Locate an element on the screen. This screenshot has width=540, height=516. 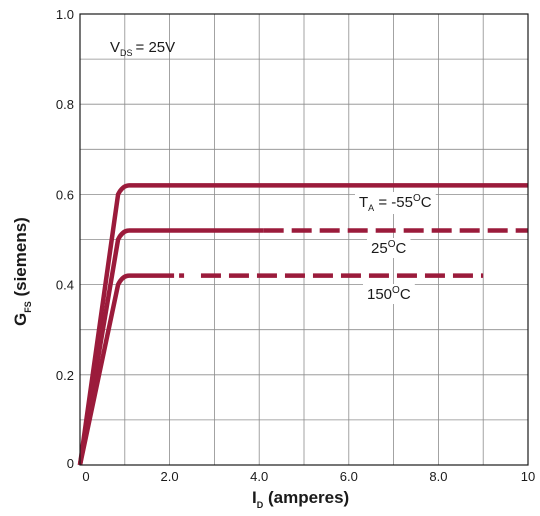
x-tick-label: 2.0 is located at coordinates (170, 476).